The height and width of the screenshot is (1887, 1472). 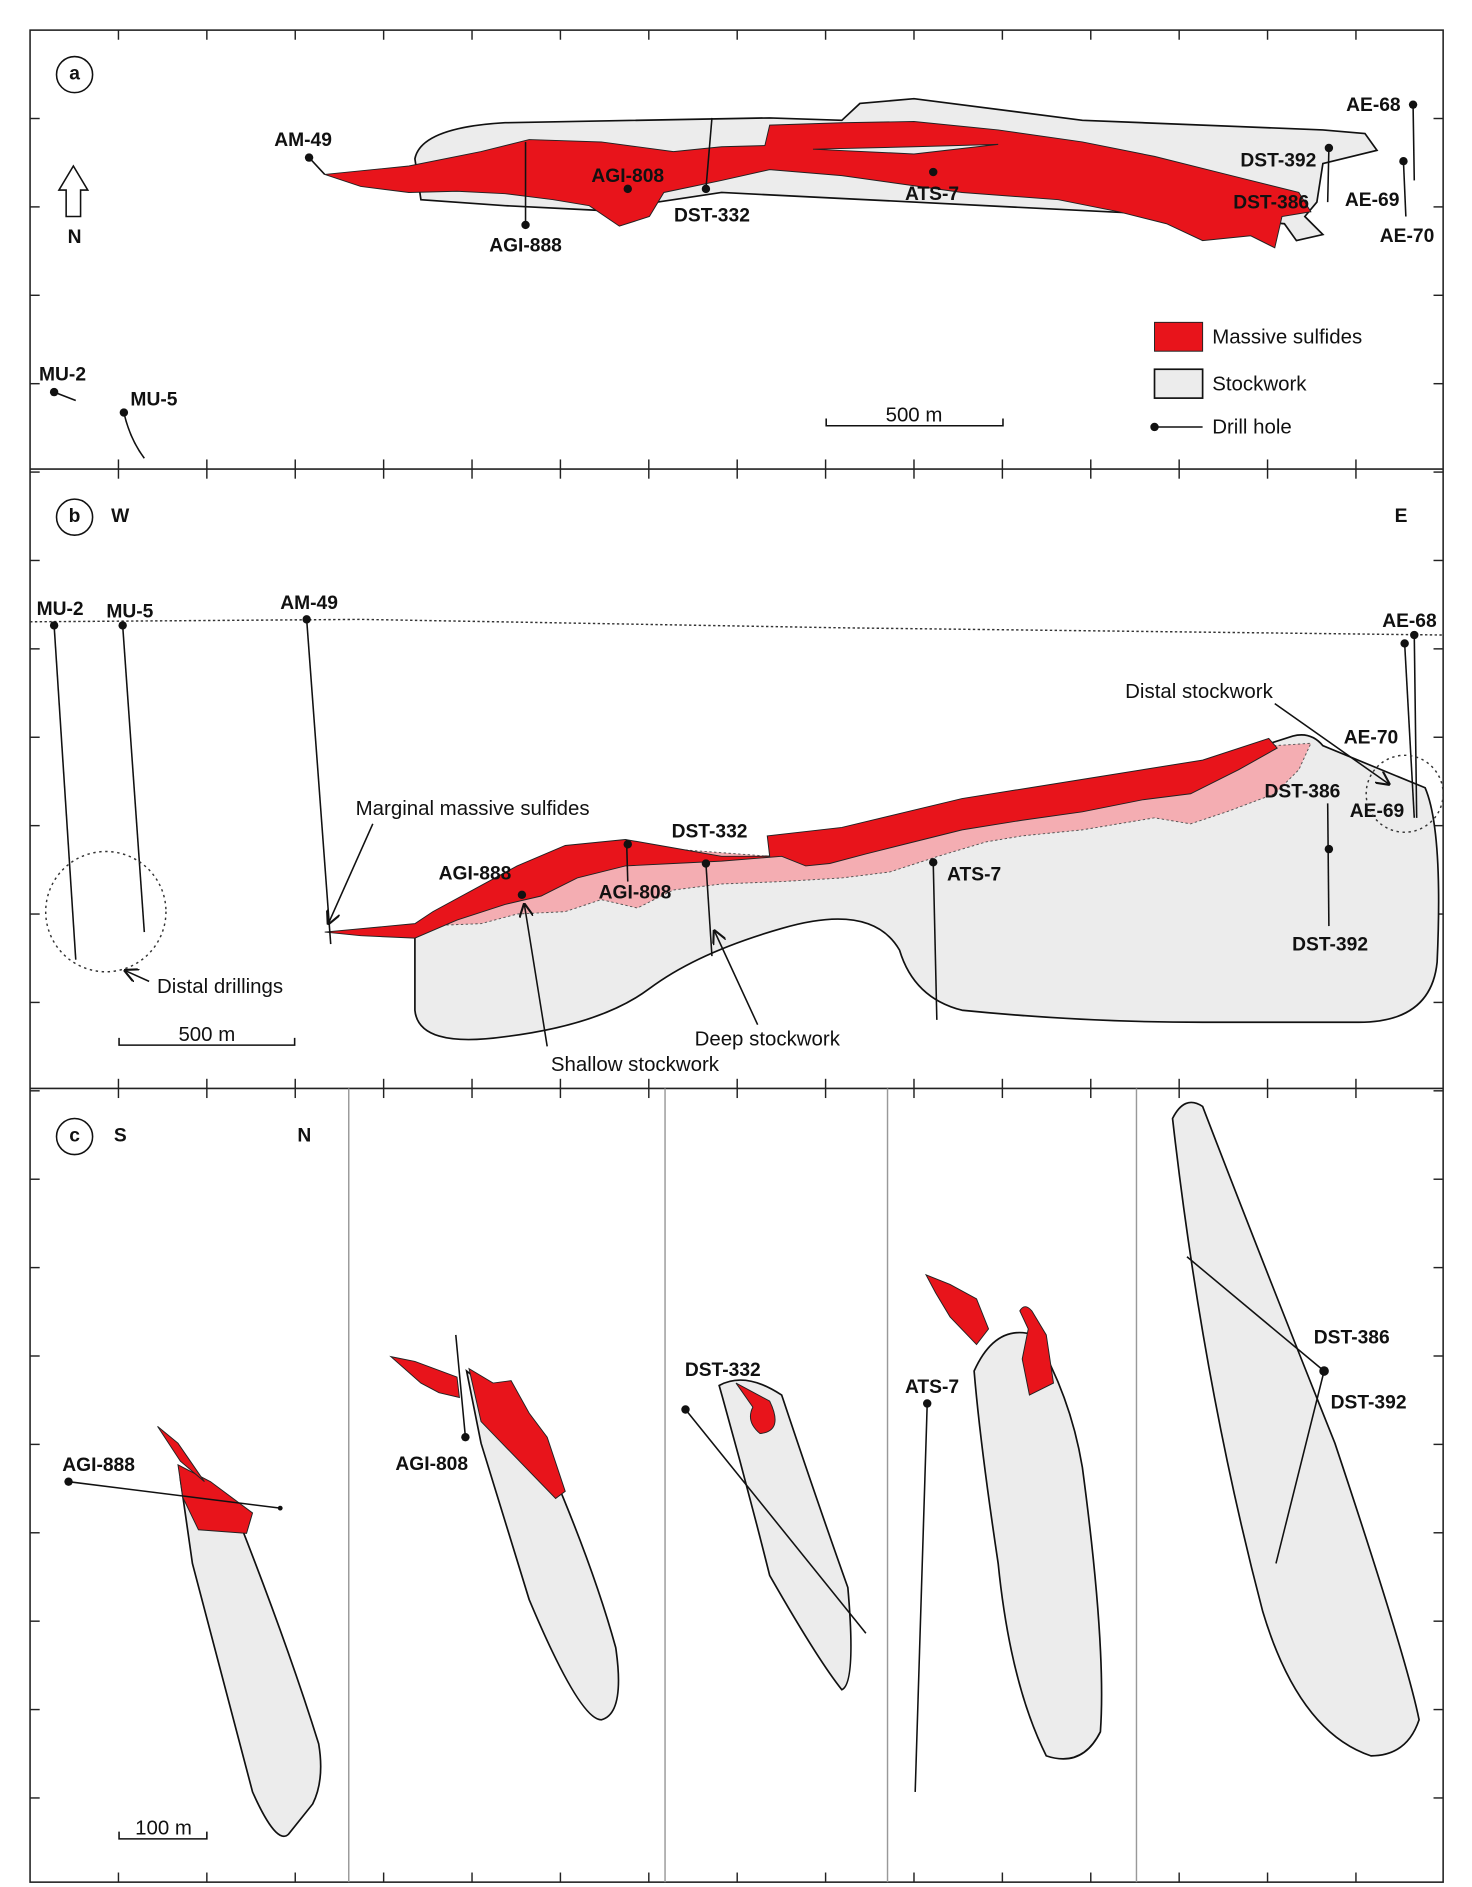 What do you see at coordinates (129, 611) in the screenshot?
I see `drill-hole-label: MU-5` at bounding box center [129, 611].